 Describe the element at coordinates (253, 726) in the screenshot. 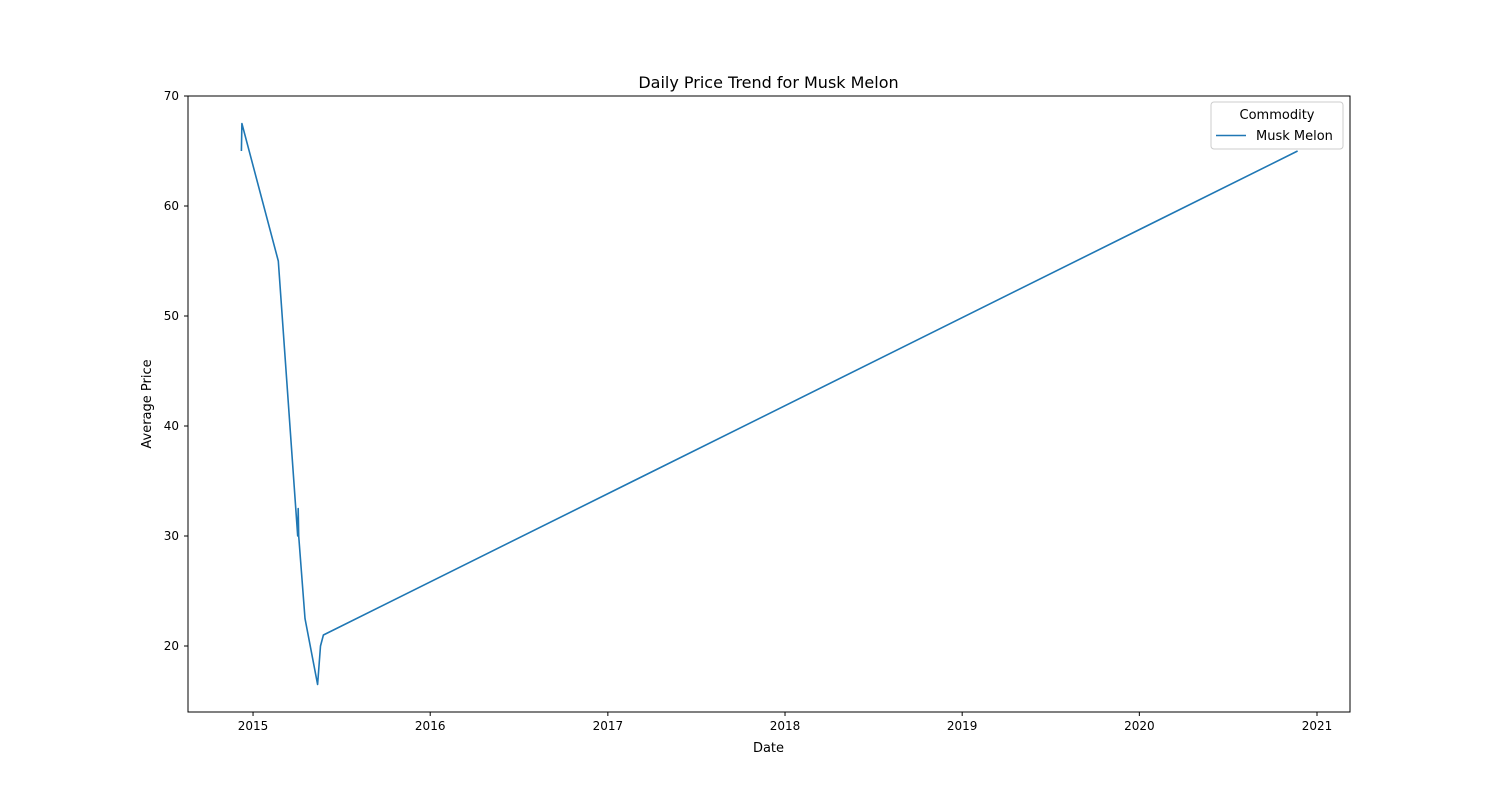

I see `x-tick-label: 2015` at that location.